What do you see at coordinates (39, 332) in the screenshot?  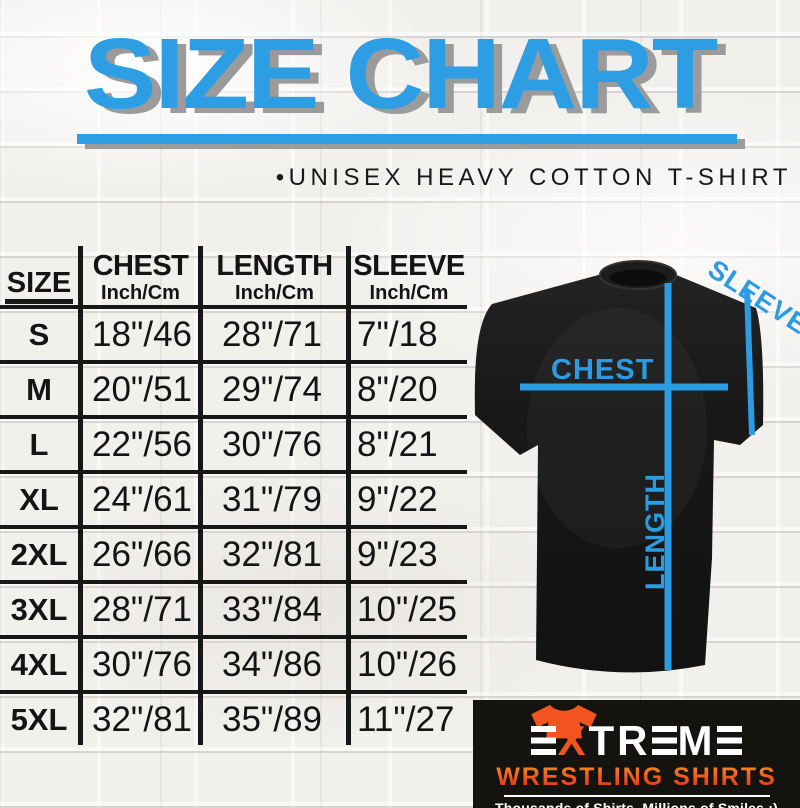 I see `table-row-size: S` at bounding box center [39, 332].